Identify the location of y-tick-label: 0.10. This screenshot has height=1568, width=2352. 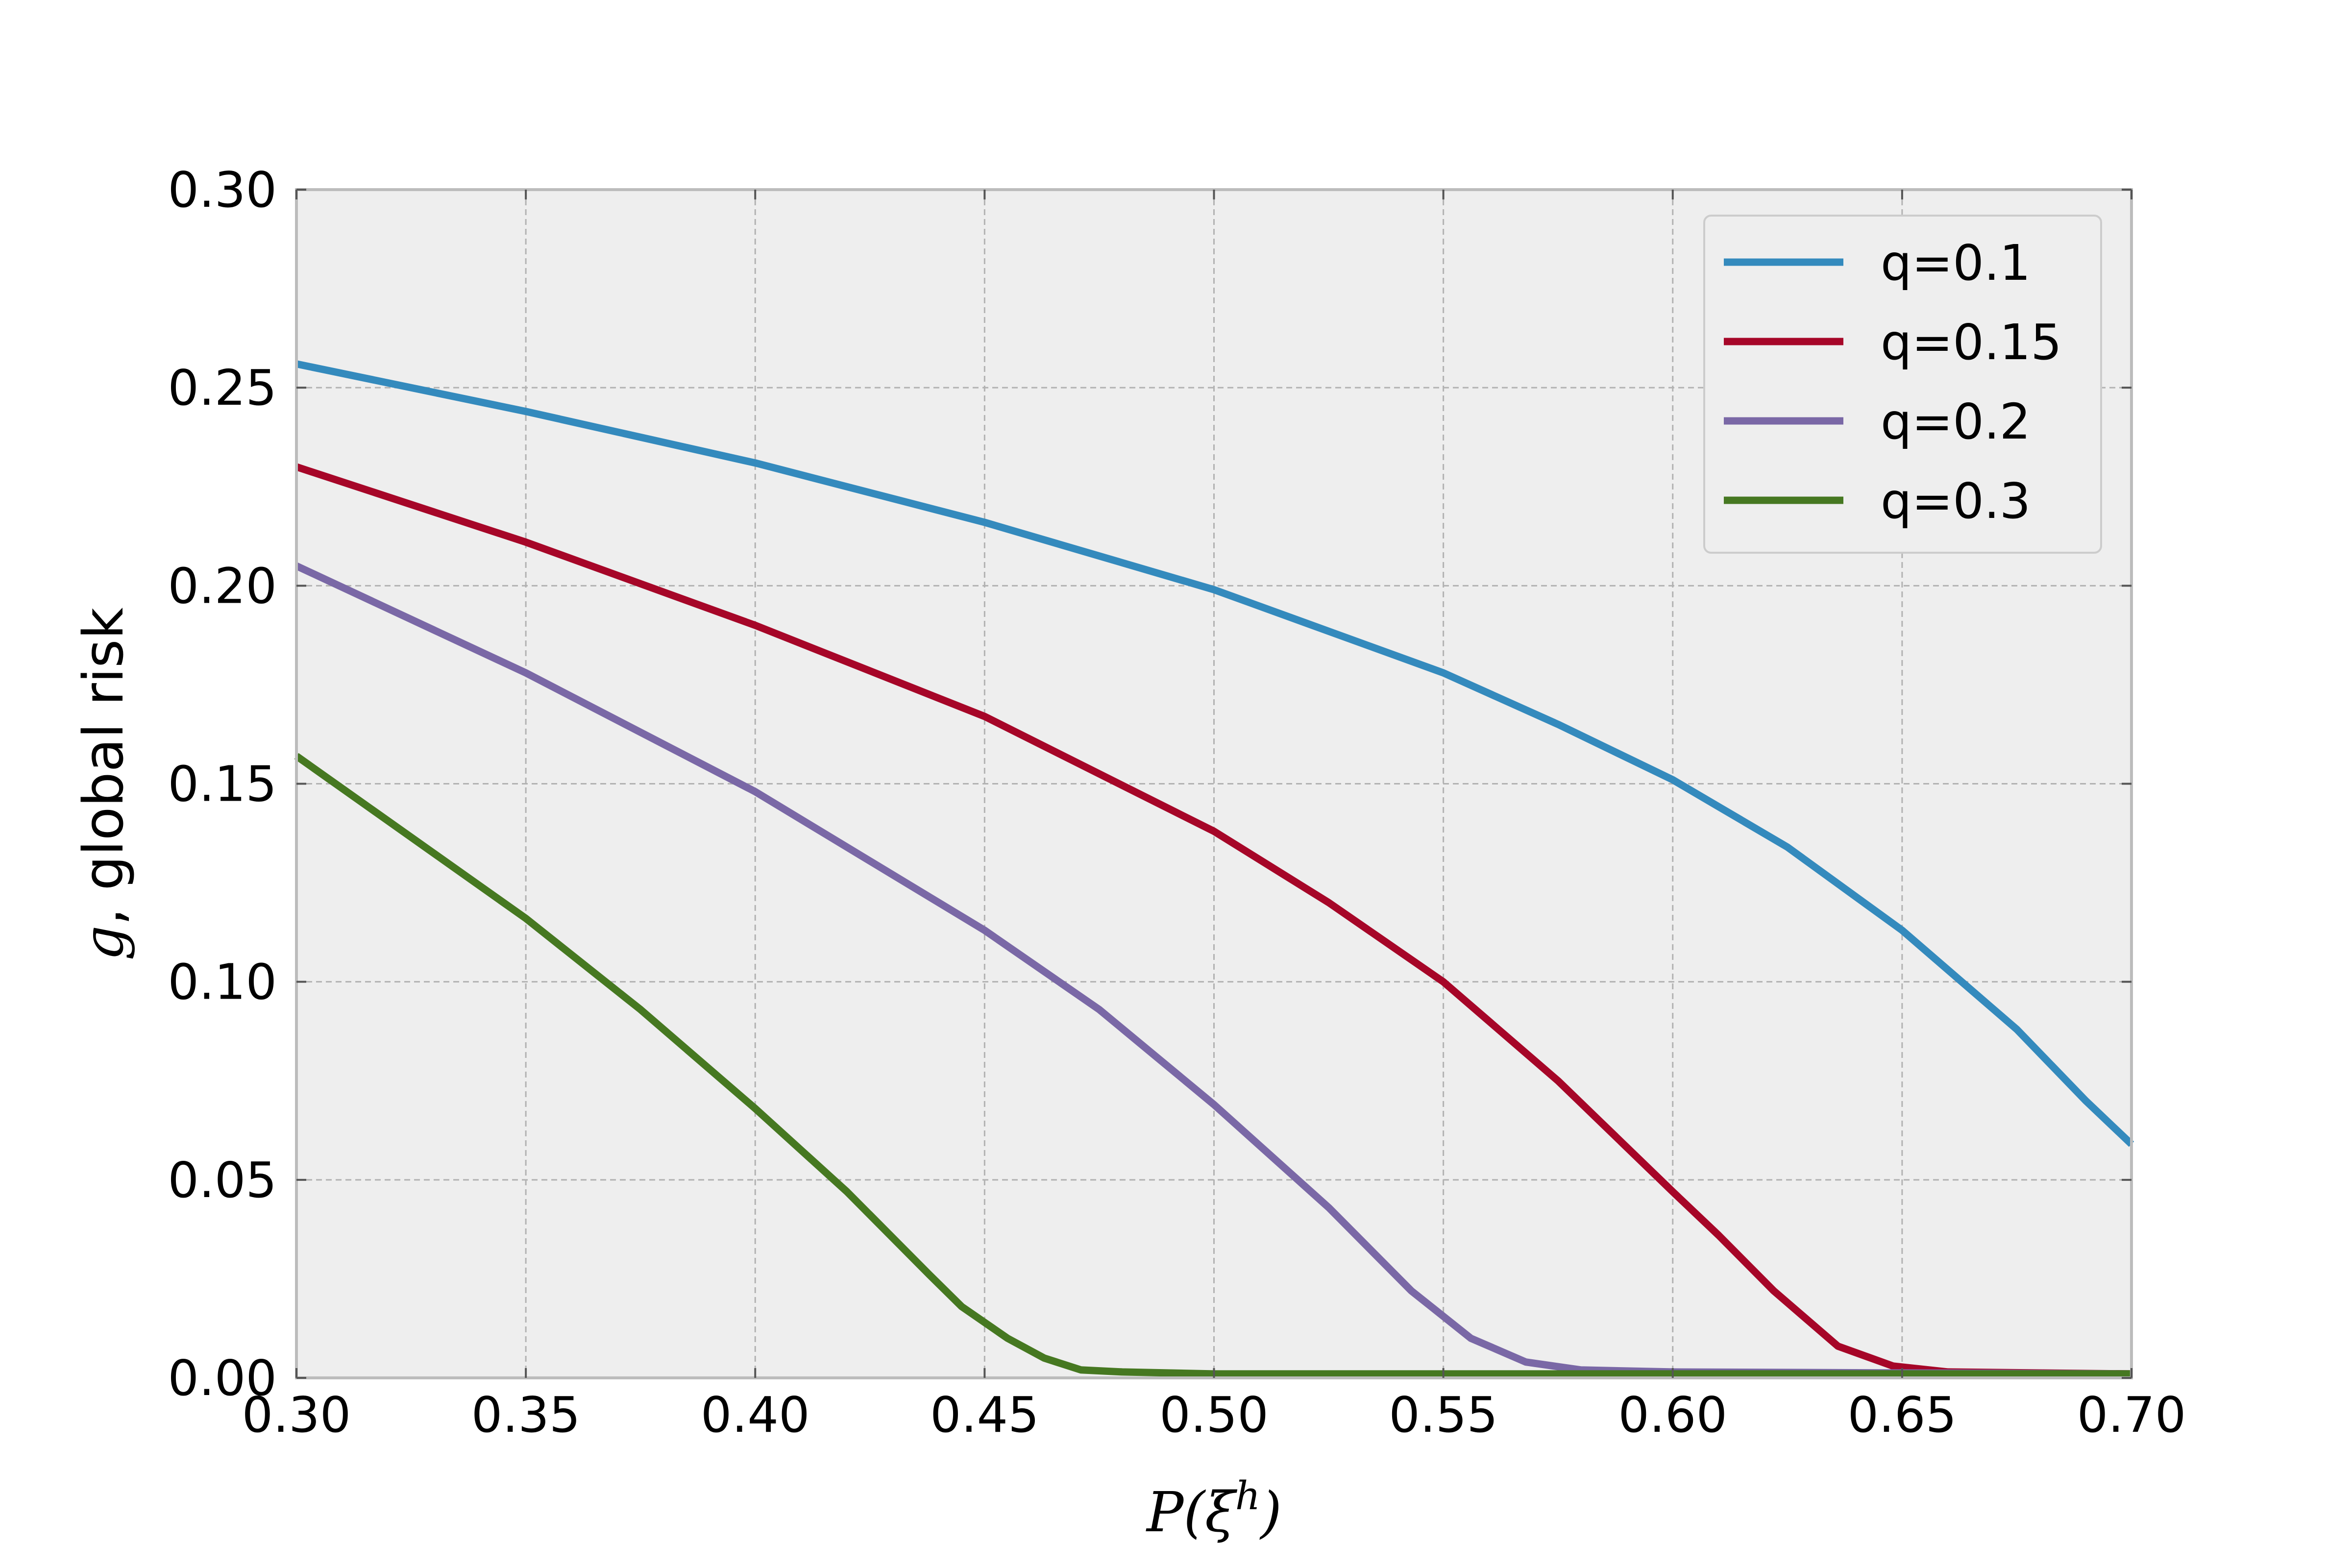
(223, 982).